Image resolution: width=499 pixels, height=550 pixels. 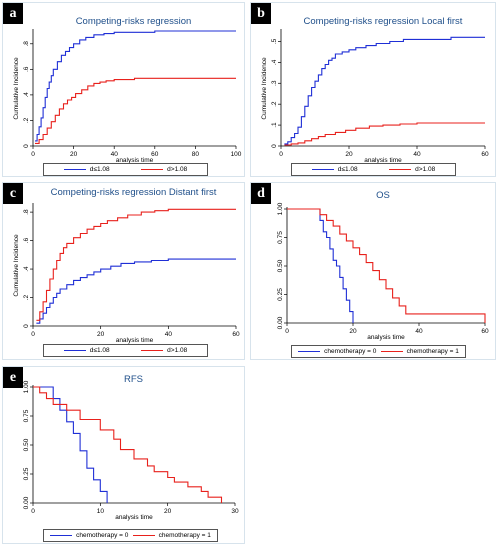 I want to click on chart-d-svg: 0.00 0.25 0.50 0.75 1.00 0 20 40 60 analysis time, so click(x=383, y=271).